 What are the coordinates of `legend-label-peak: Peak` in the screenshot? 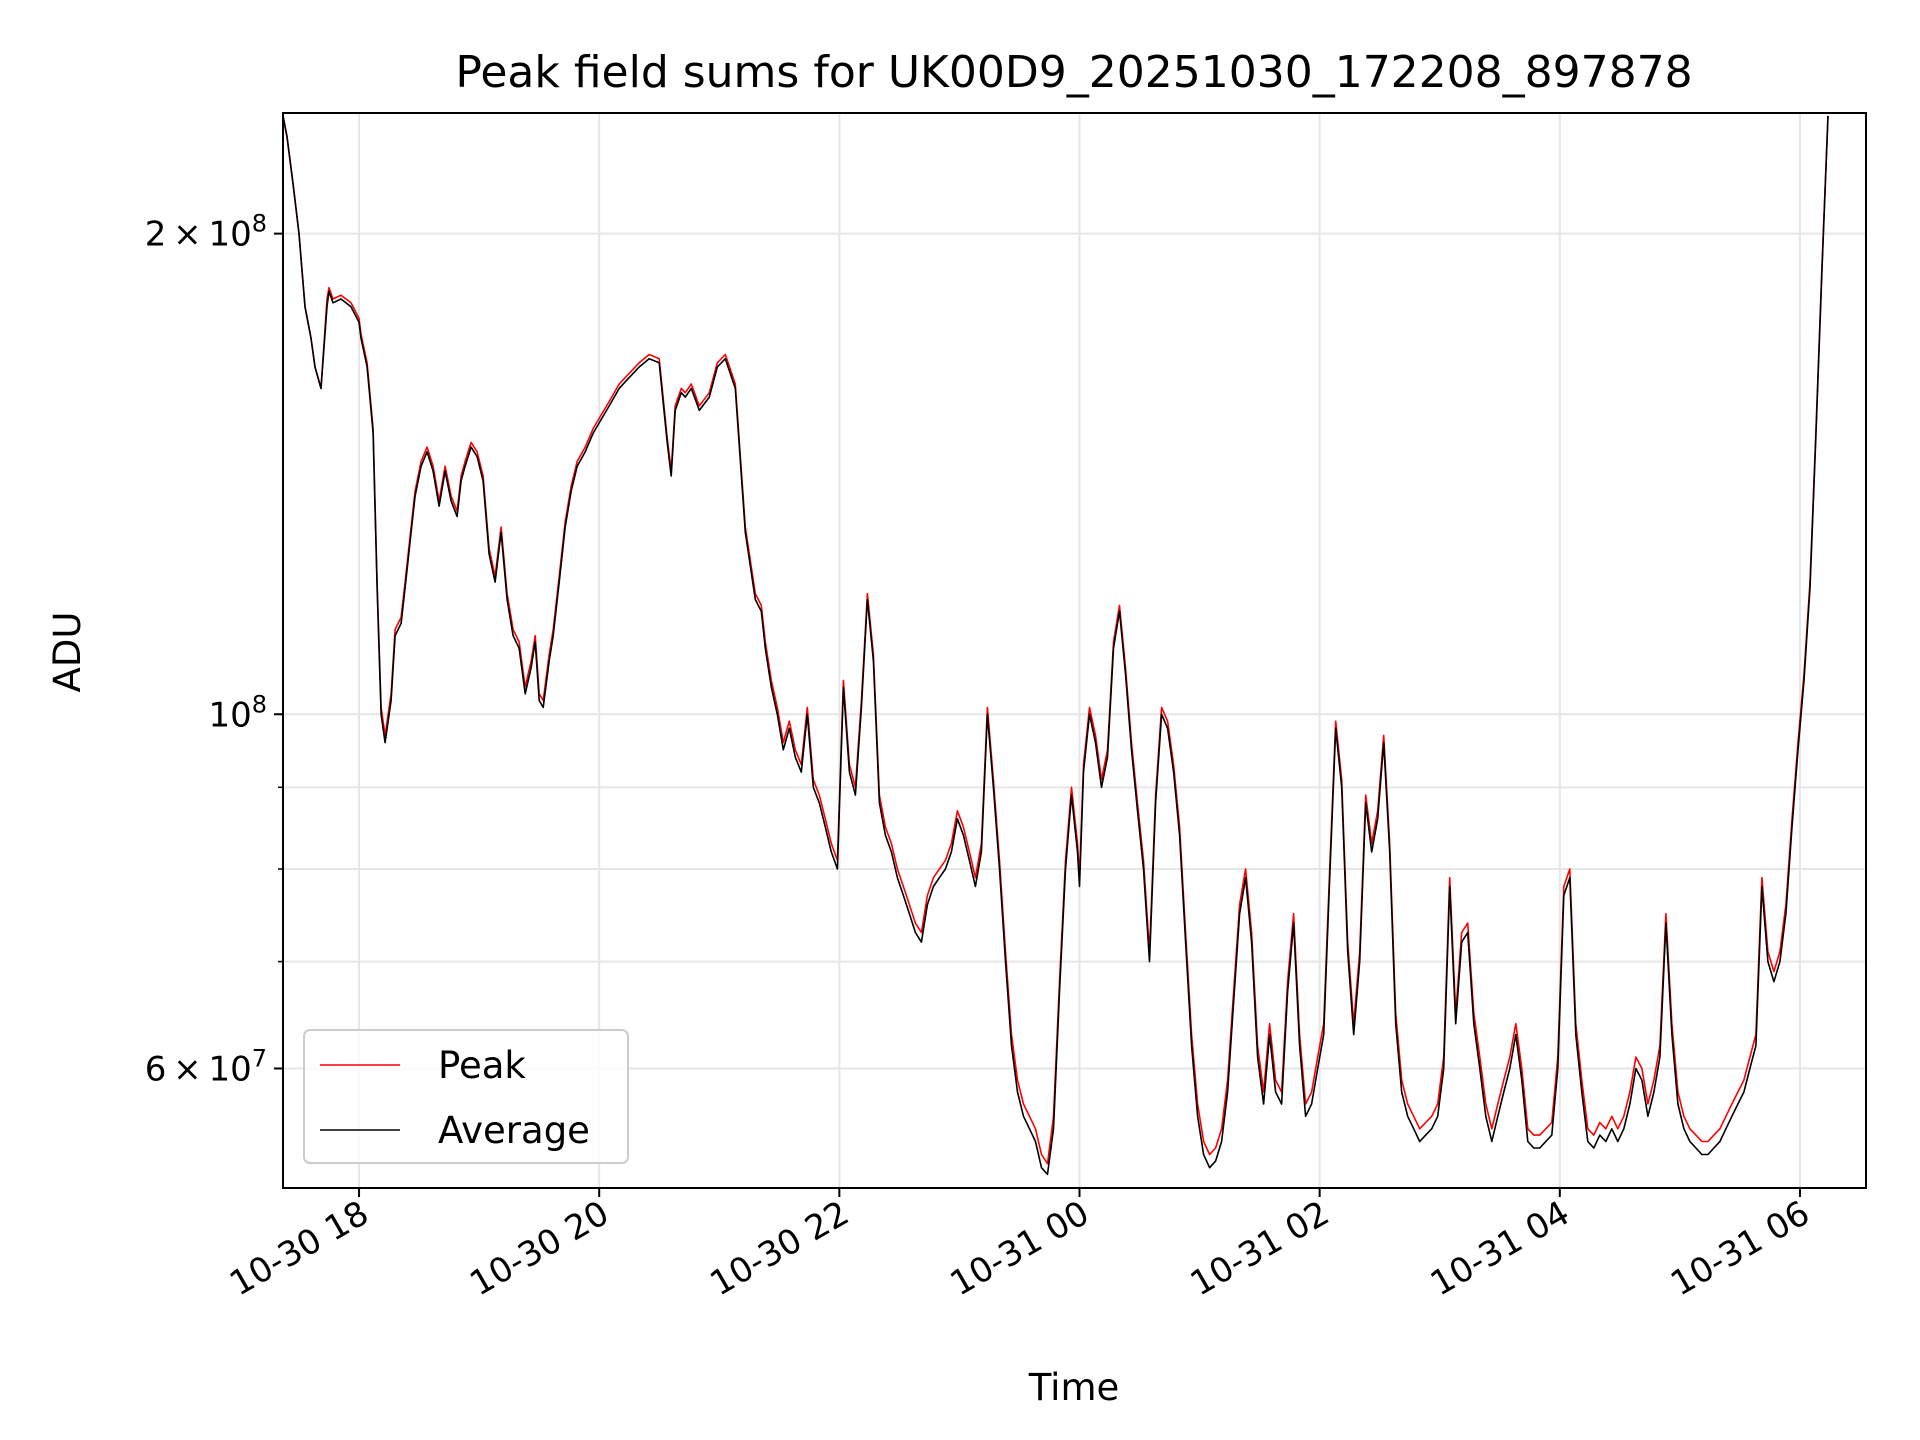 It's located at (482, 1065).